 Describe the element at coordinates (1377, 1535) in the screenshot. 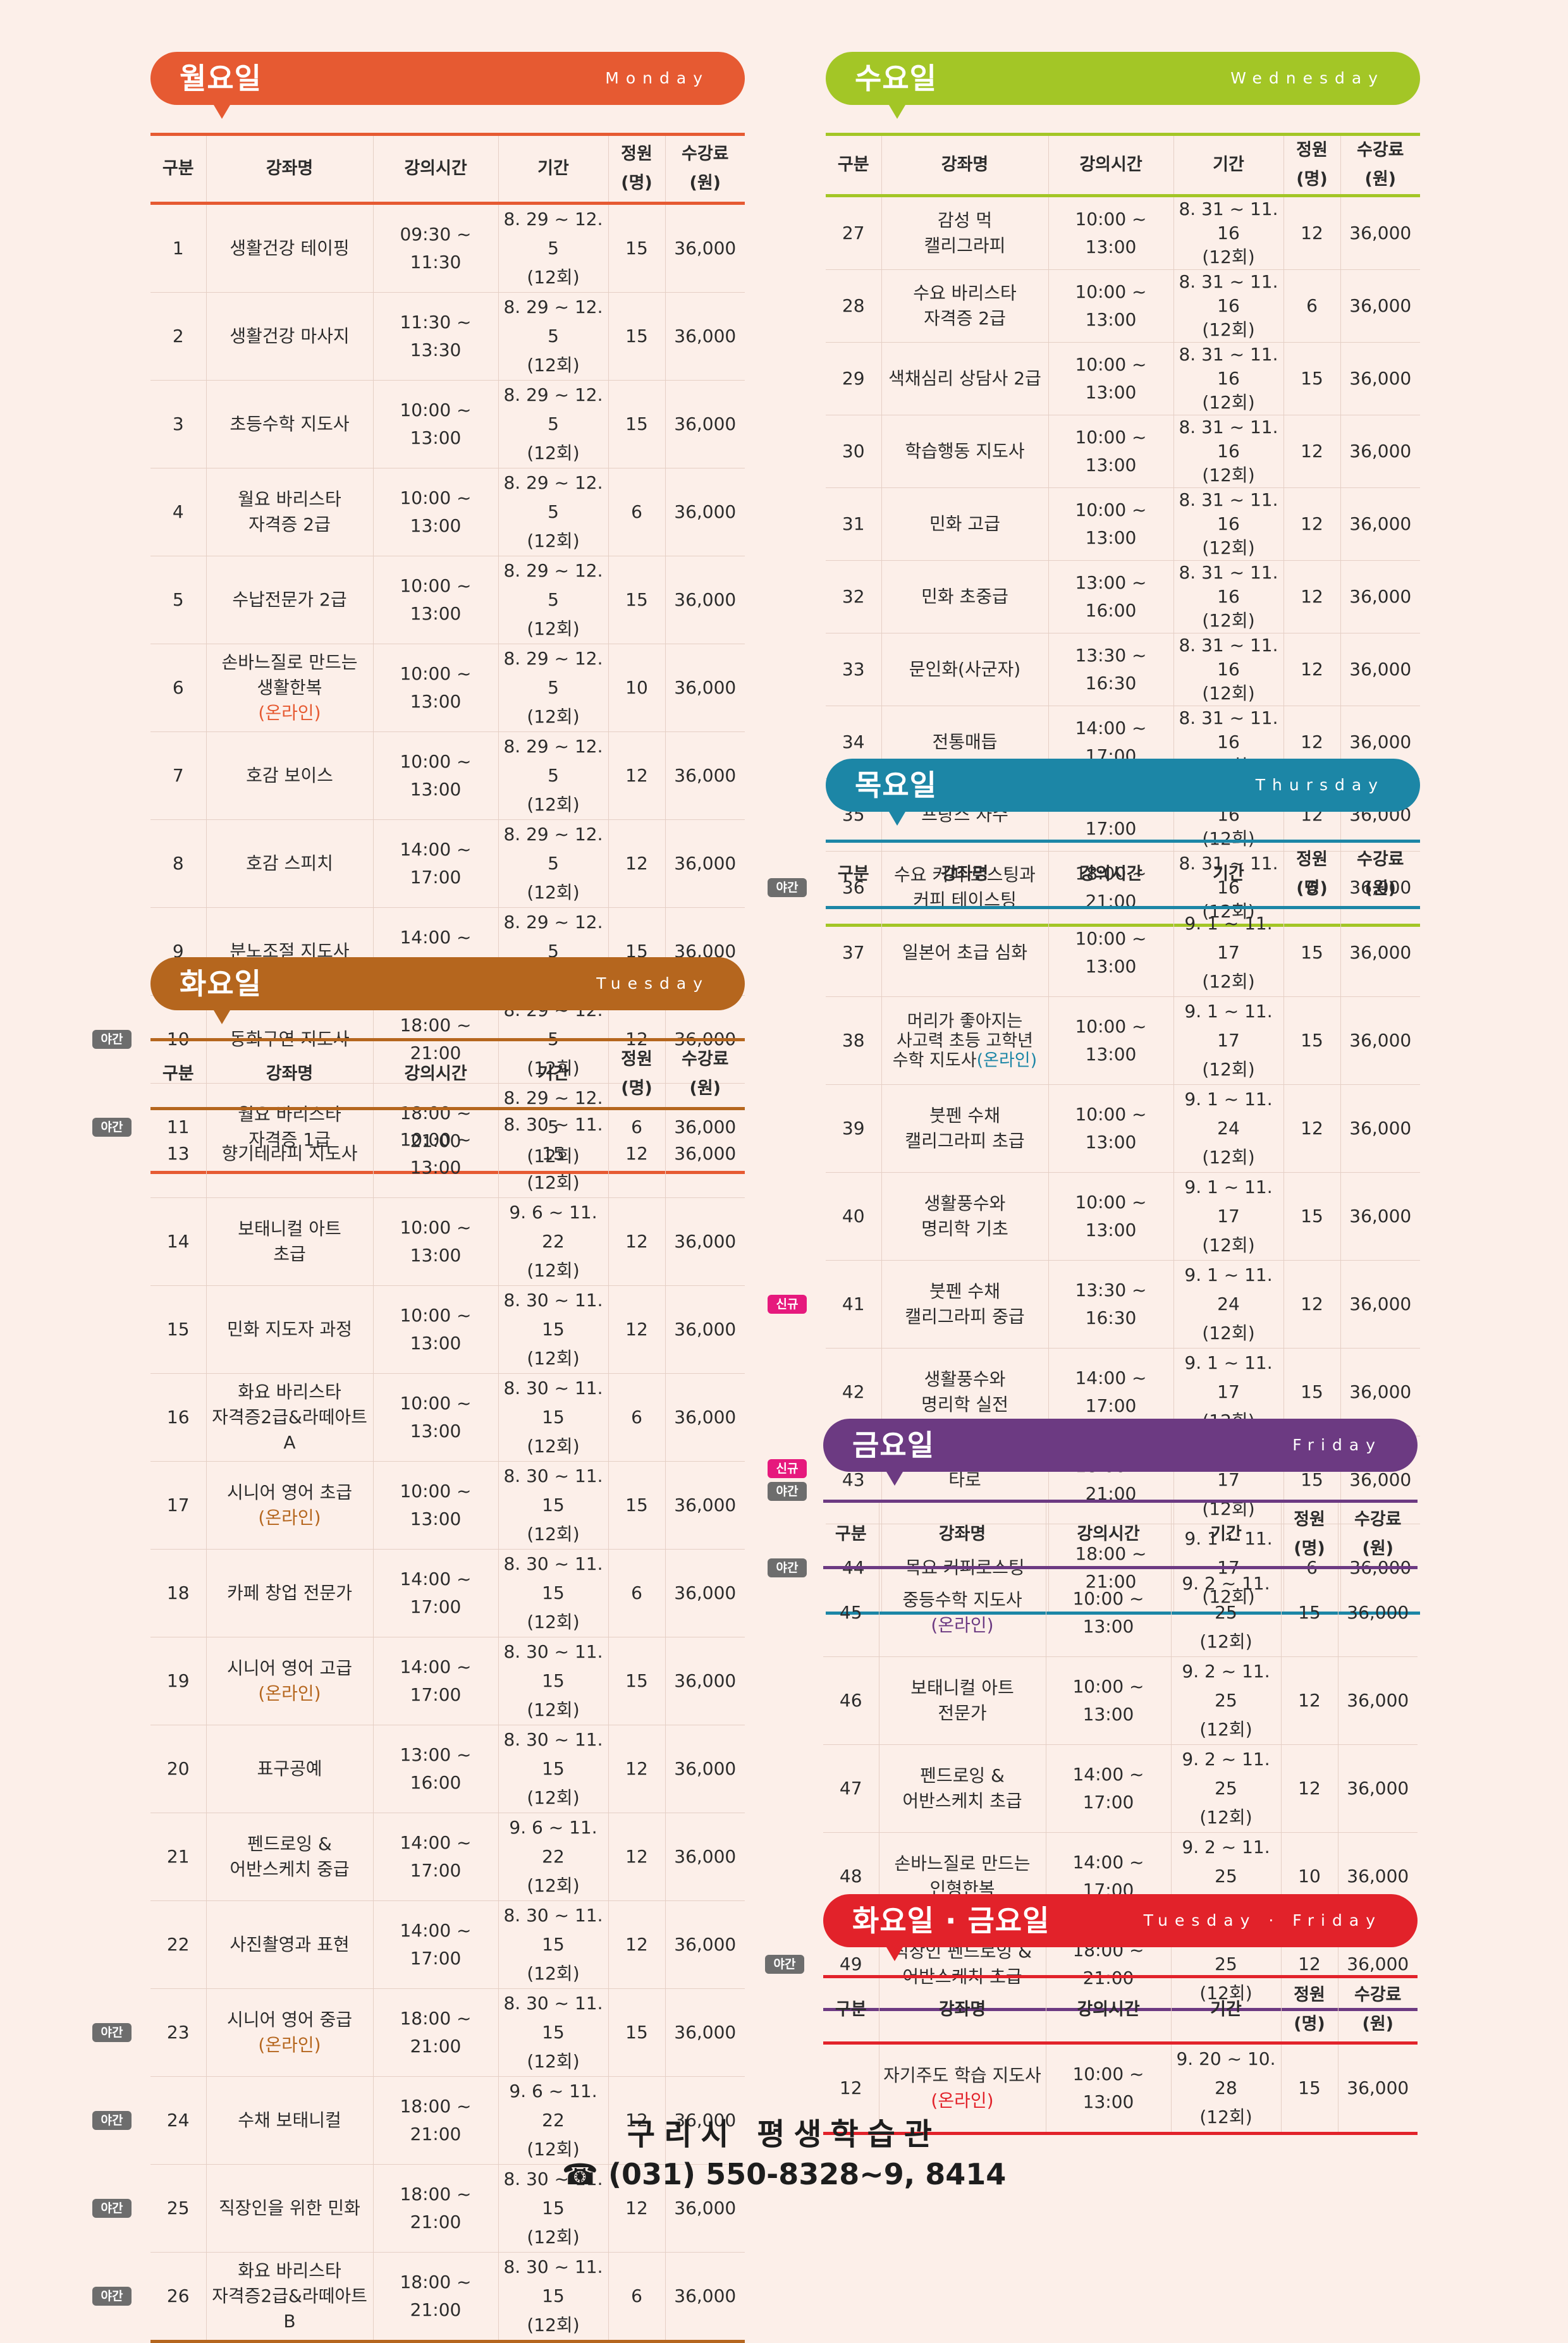

I see `header-fee: 수강료 (원)` at that location.